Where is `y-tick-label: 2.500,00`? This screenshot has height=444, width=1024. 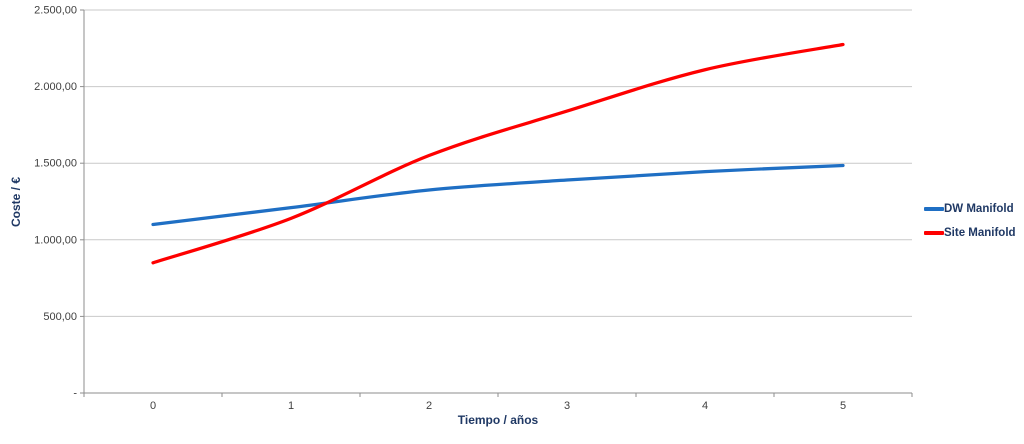 y-tick-label: 2.500,00 is located at coordinates (55, 11).